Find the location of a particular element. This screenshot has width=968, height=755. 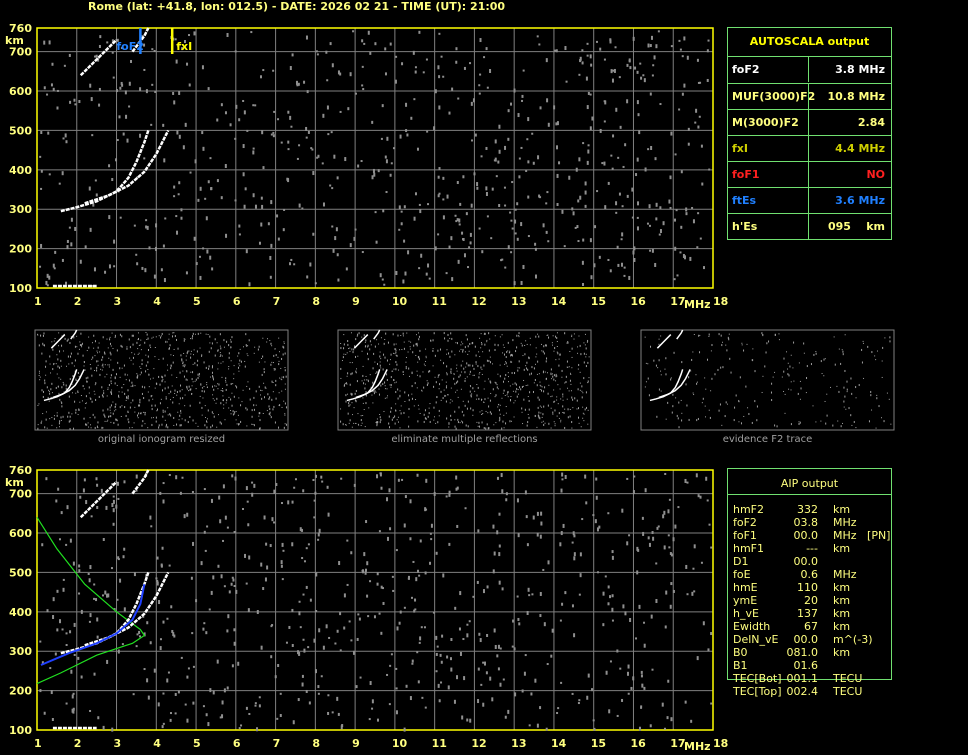

y-tick-label: 400 is located at coordinates (20, 170).